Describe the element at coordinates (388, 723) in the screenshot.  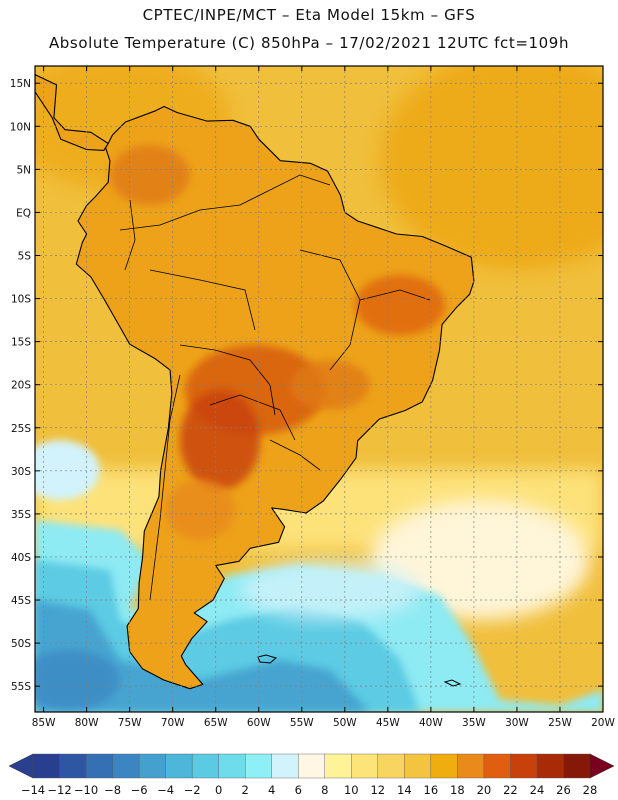
I see `lon-tick-label: 45W` at that location.